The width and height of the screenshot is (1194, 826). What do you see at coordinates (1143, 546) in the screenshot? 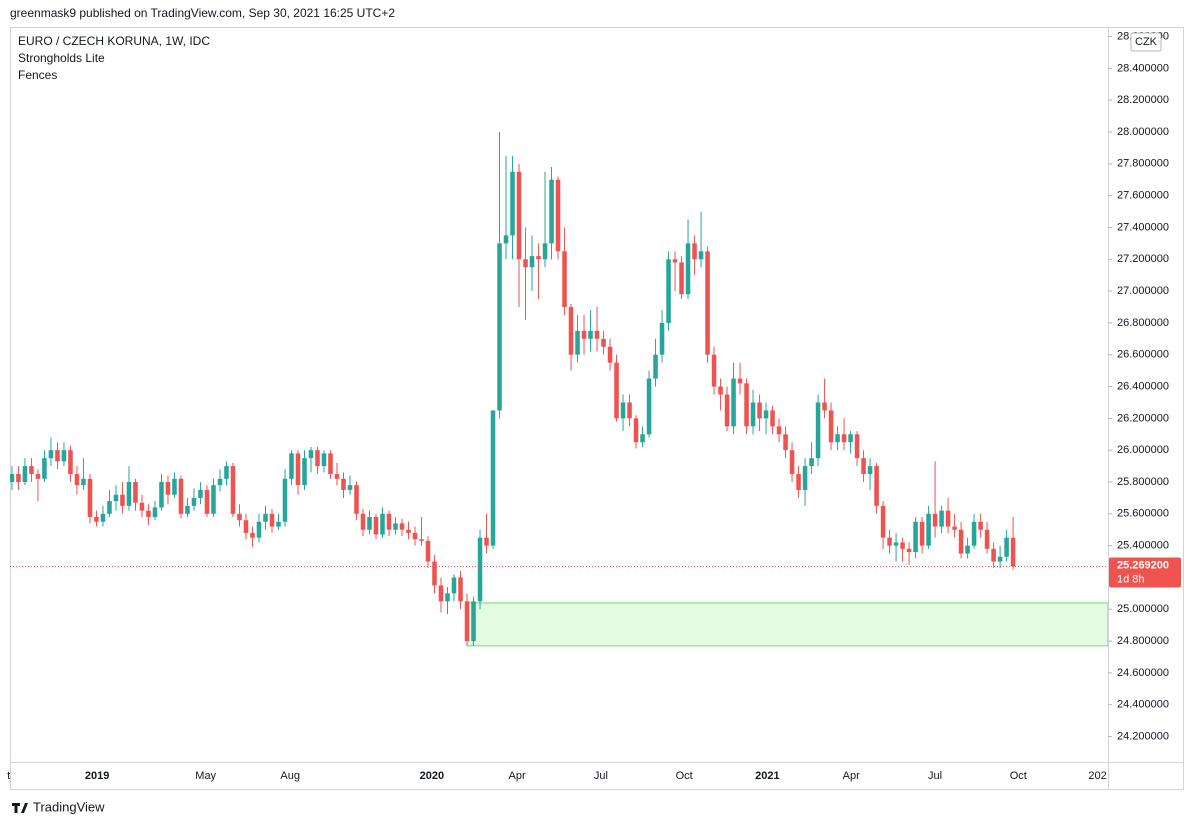
I see `y-tick-label: 25.400000` at bounding box center [1143, 546].